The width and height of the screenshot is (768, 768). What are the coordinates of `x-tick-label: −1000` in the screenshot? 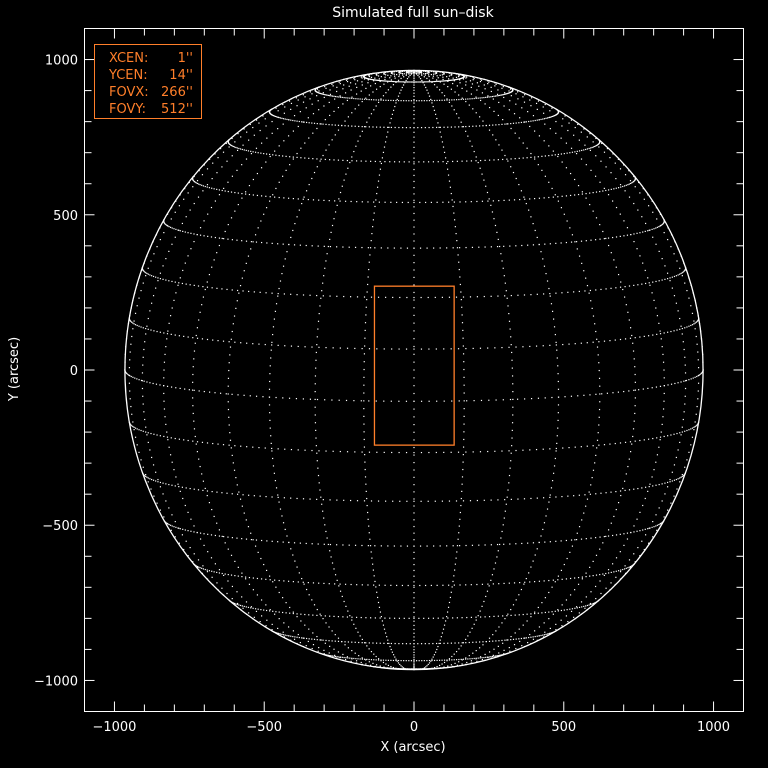 It's located at (114, 727).